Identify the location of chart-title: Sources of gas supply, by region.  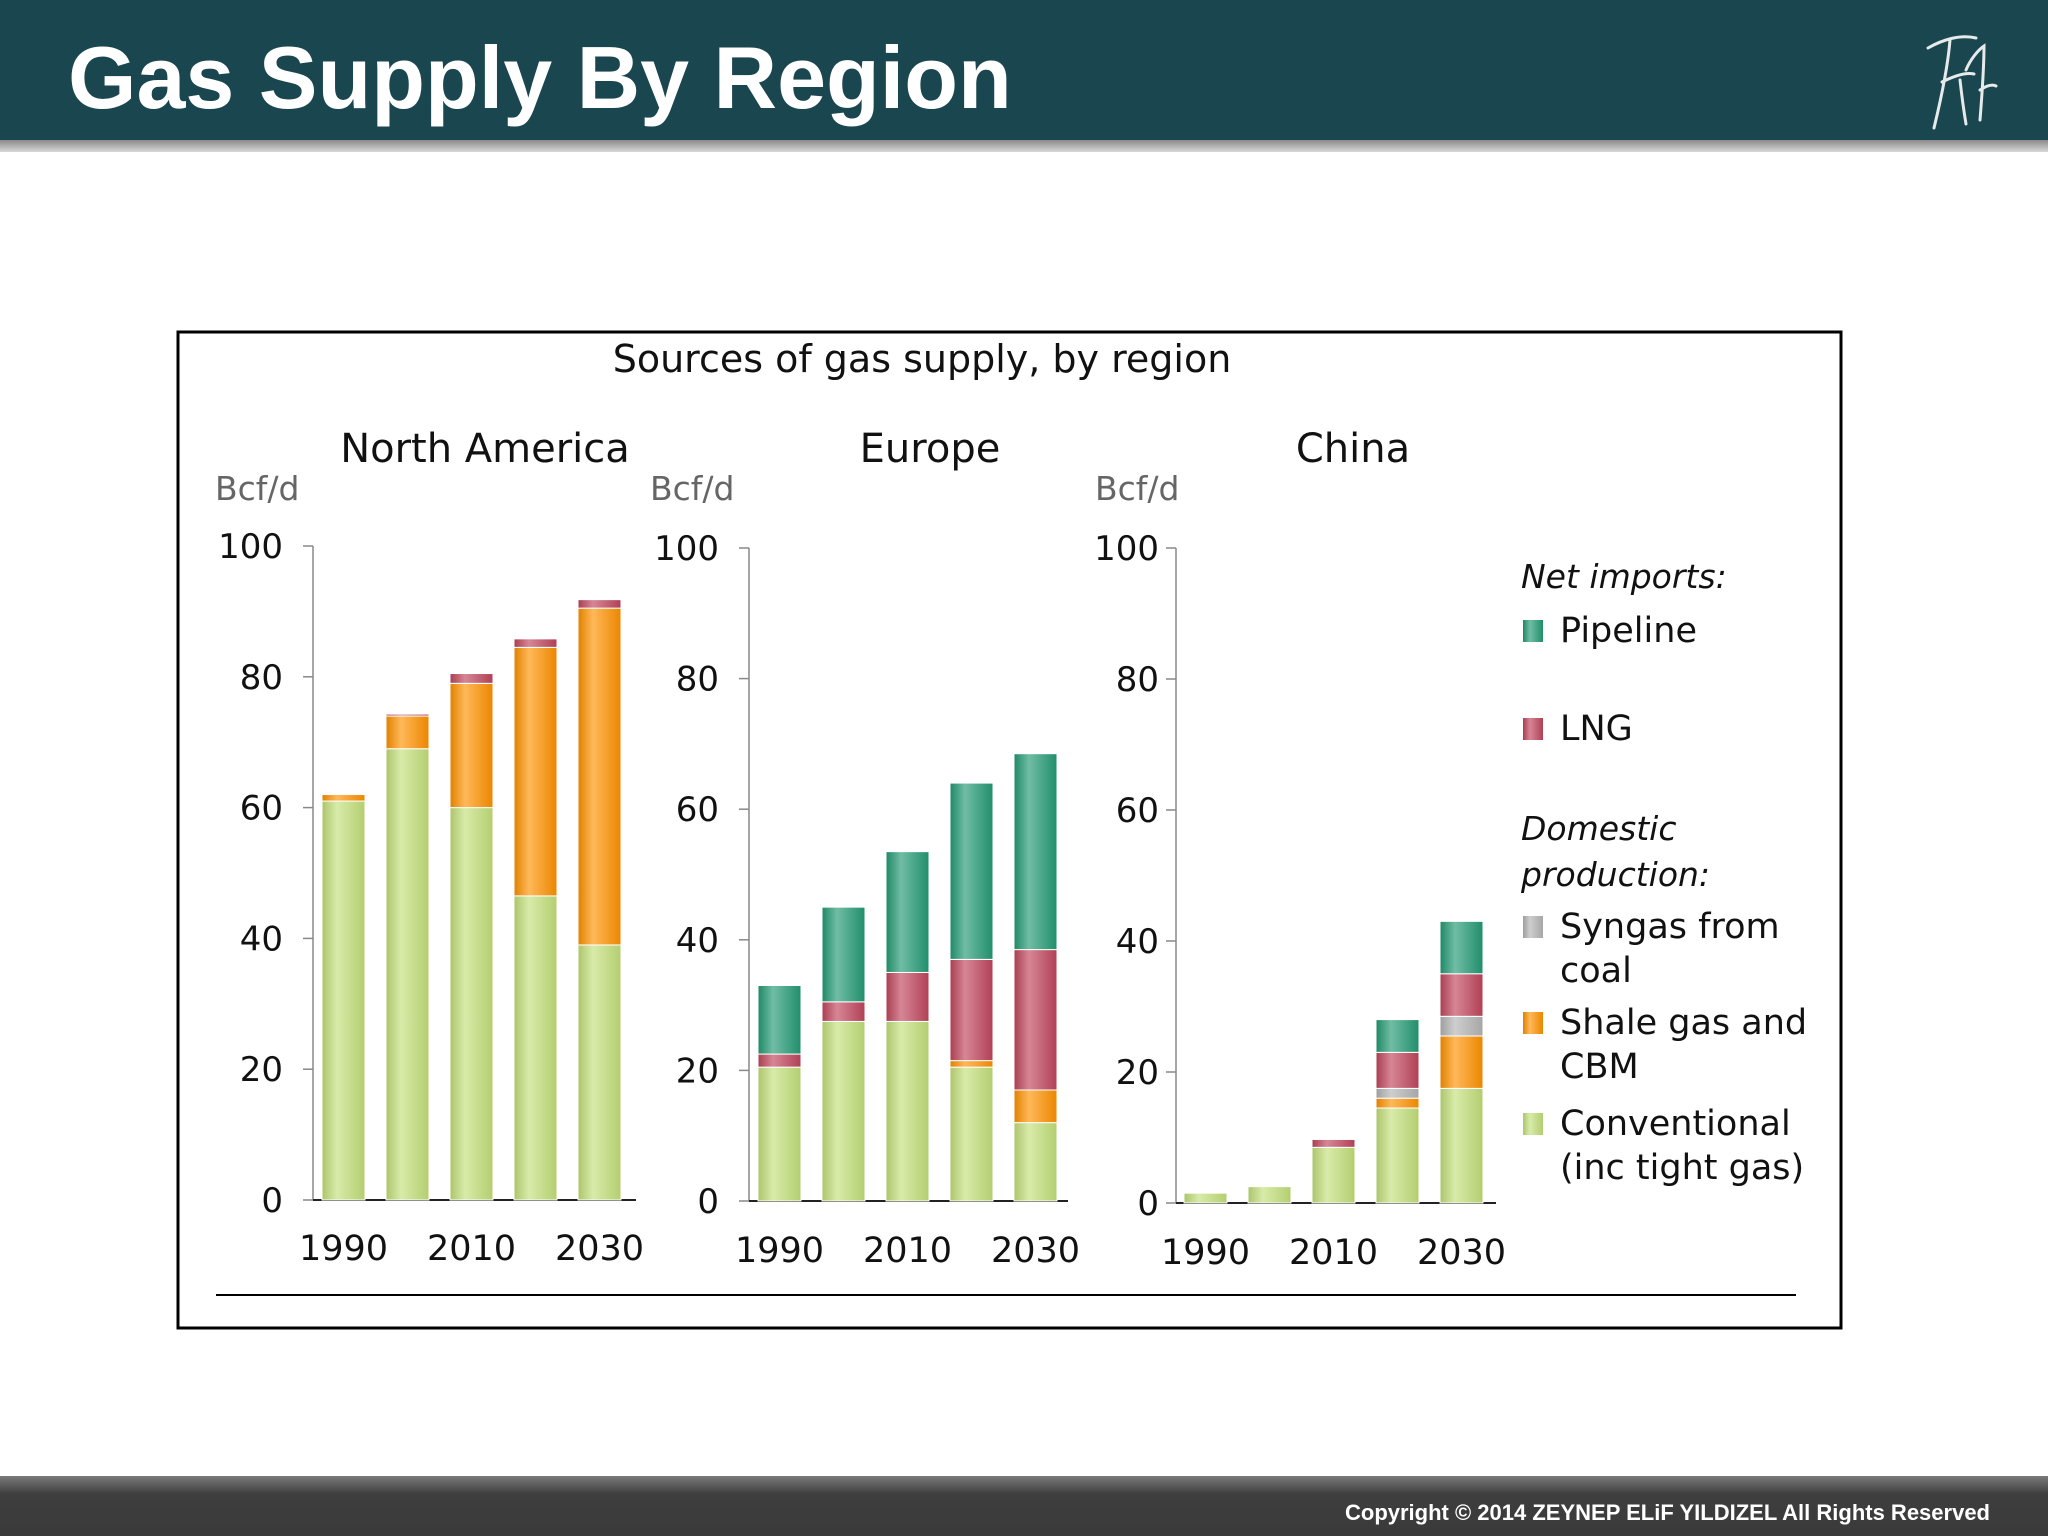
(922, 359).